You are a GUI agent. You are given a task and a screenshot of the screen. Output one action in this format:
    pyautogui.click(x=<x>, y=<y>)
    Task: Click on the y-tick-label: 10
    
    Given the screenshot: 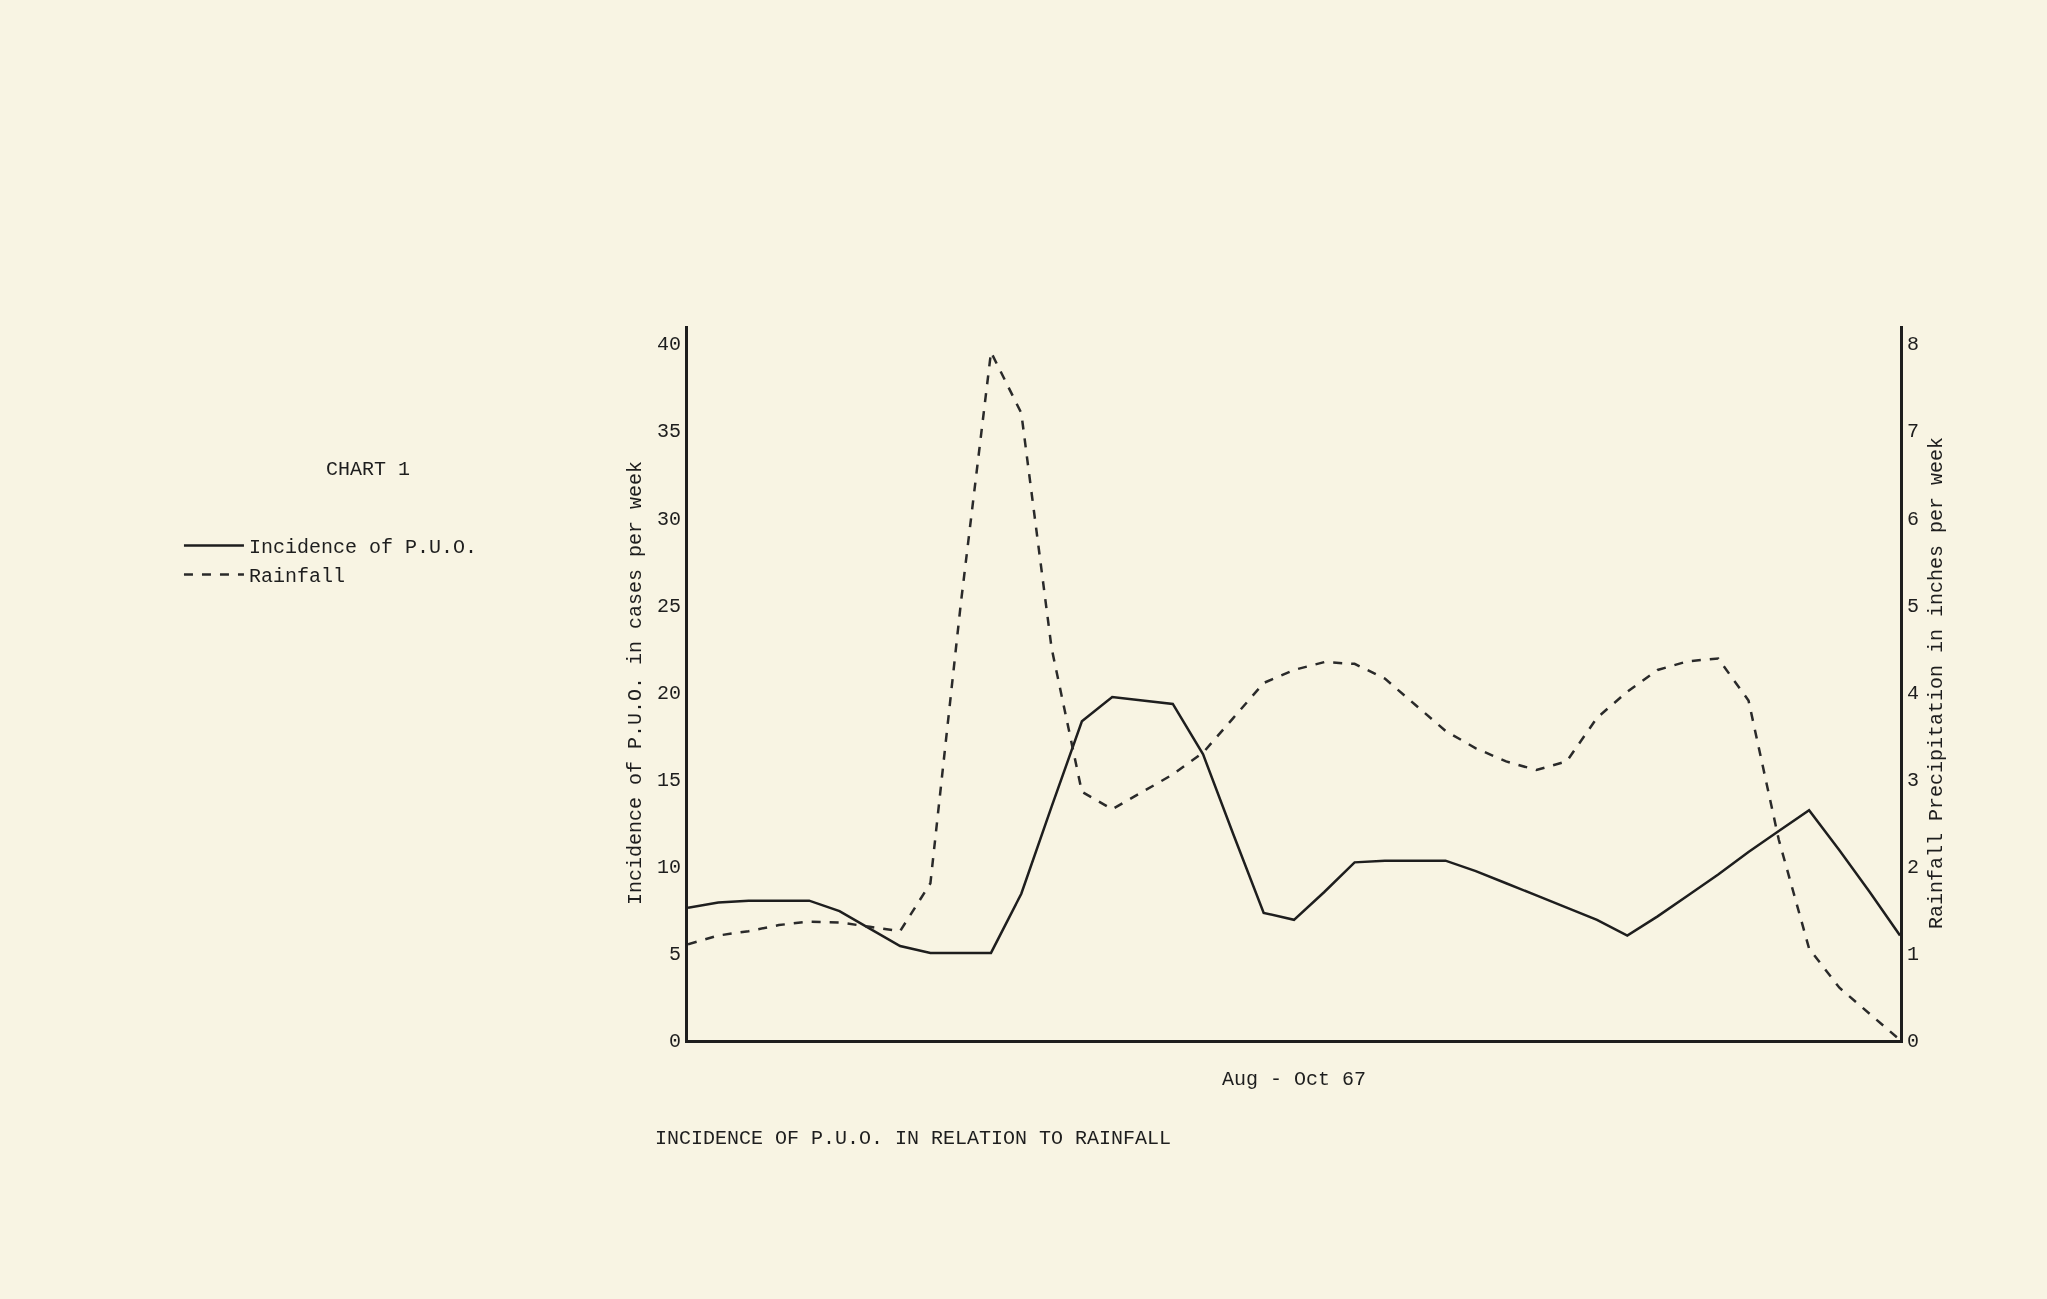 What is the action you would take?
    pyautogui.click(x=668, y=867)
    